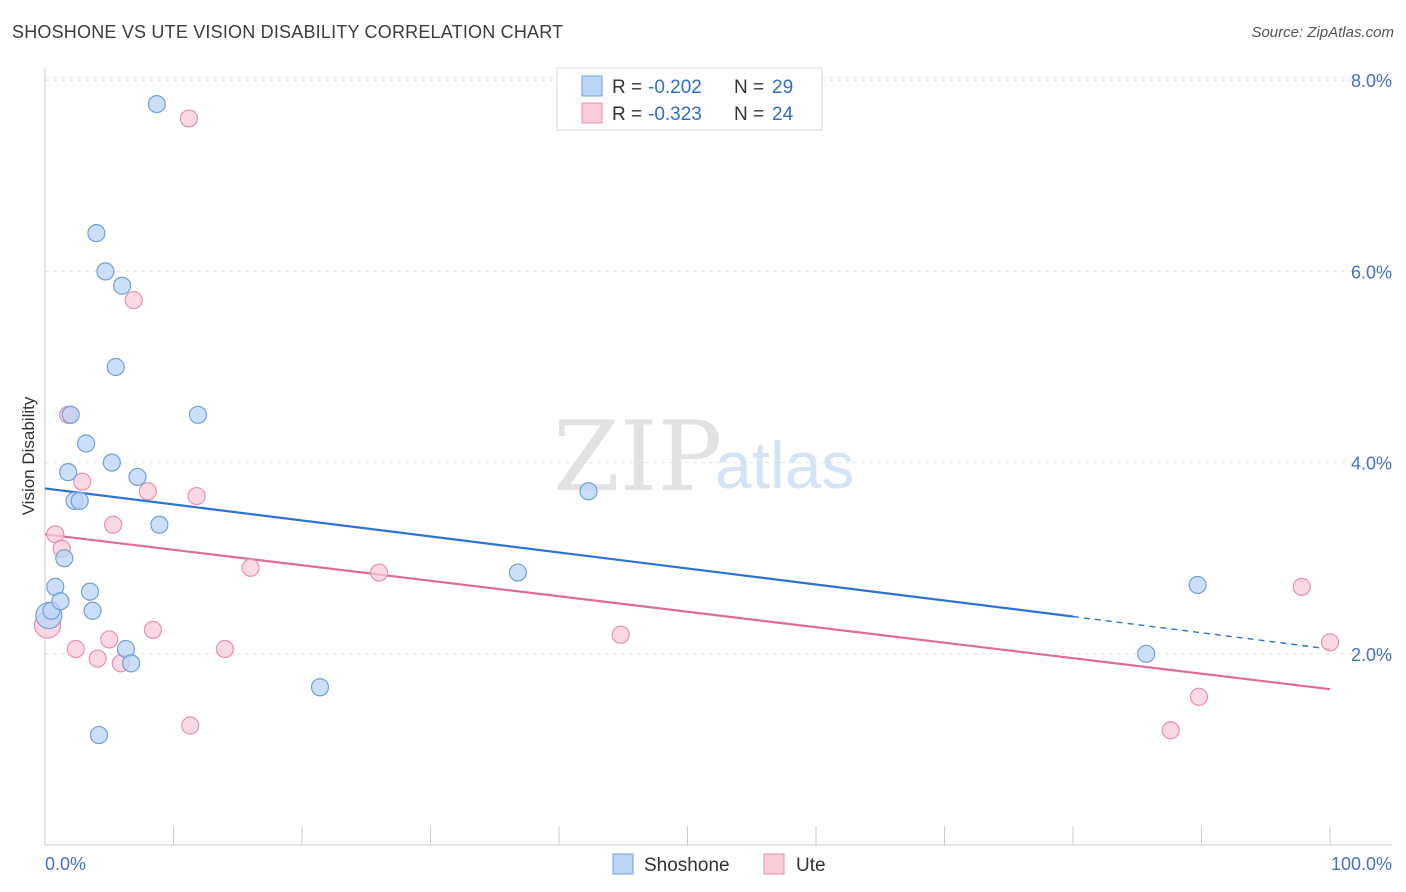 This screenshot has height=892, width=1406. I want to click on source-credit: Source: ZipAtlas.com, so click(1322, 32).